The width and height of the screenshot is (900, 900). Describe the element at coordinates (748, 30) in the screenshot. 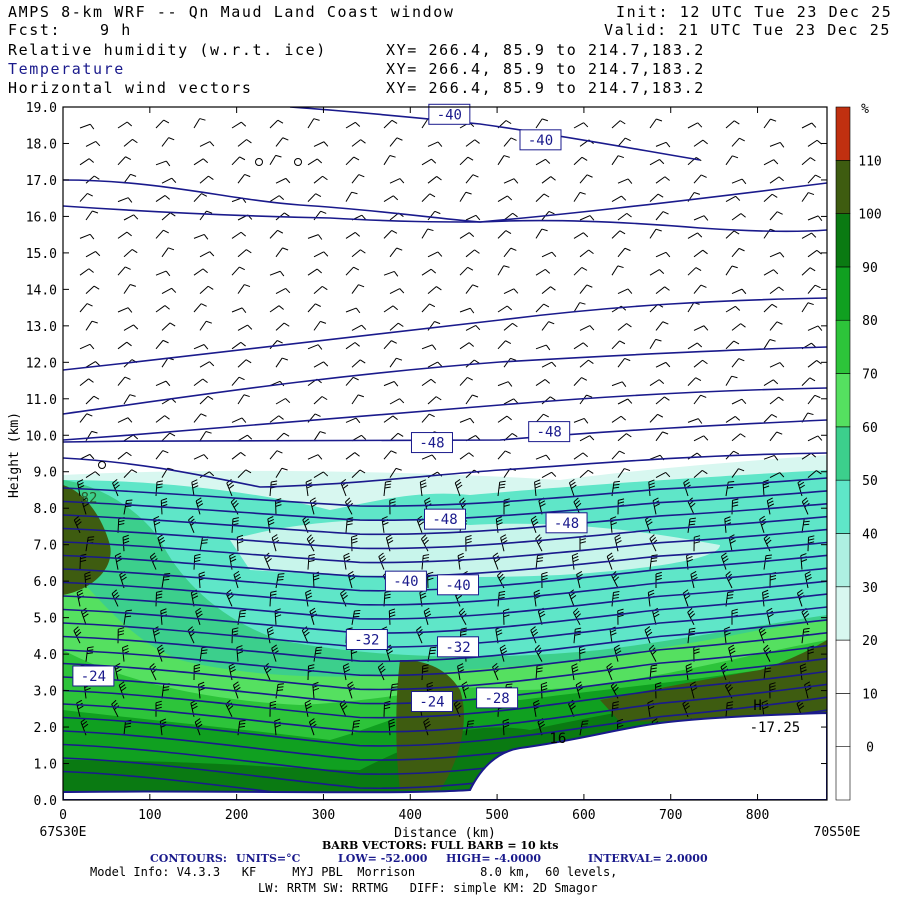

I see `valid-time: Valid: 21 UTC Tue 23 Dec 25` at that location.